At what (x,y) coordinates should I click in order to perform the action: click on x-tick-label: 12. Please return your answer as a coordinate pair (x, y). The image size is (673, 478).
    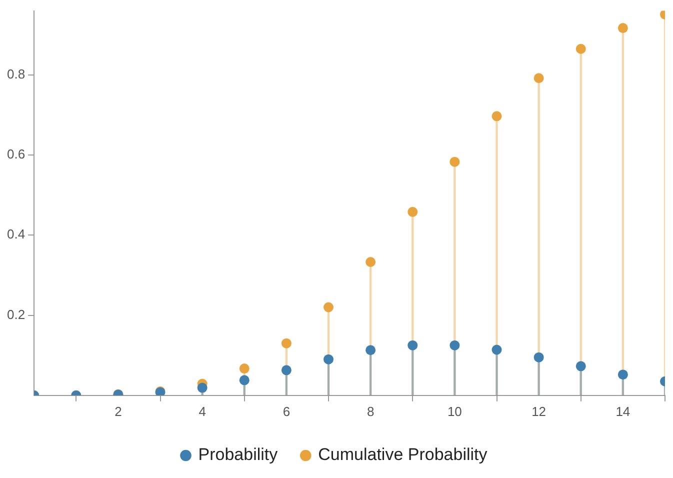
    Looking at the image, I should click on (539, 411).